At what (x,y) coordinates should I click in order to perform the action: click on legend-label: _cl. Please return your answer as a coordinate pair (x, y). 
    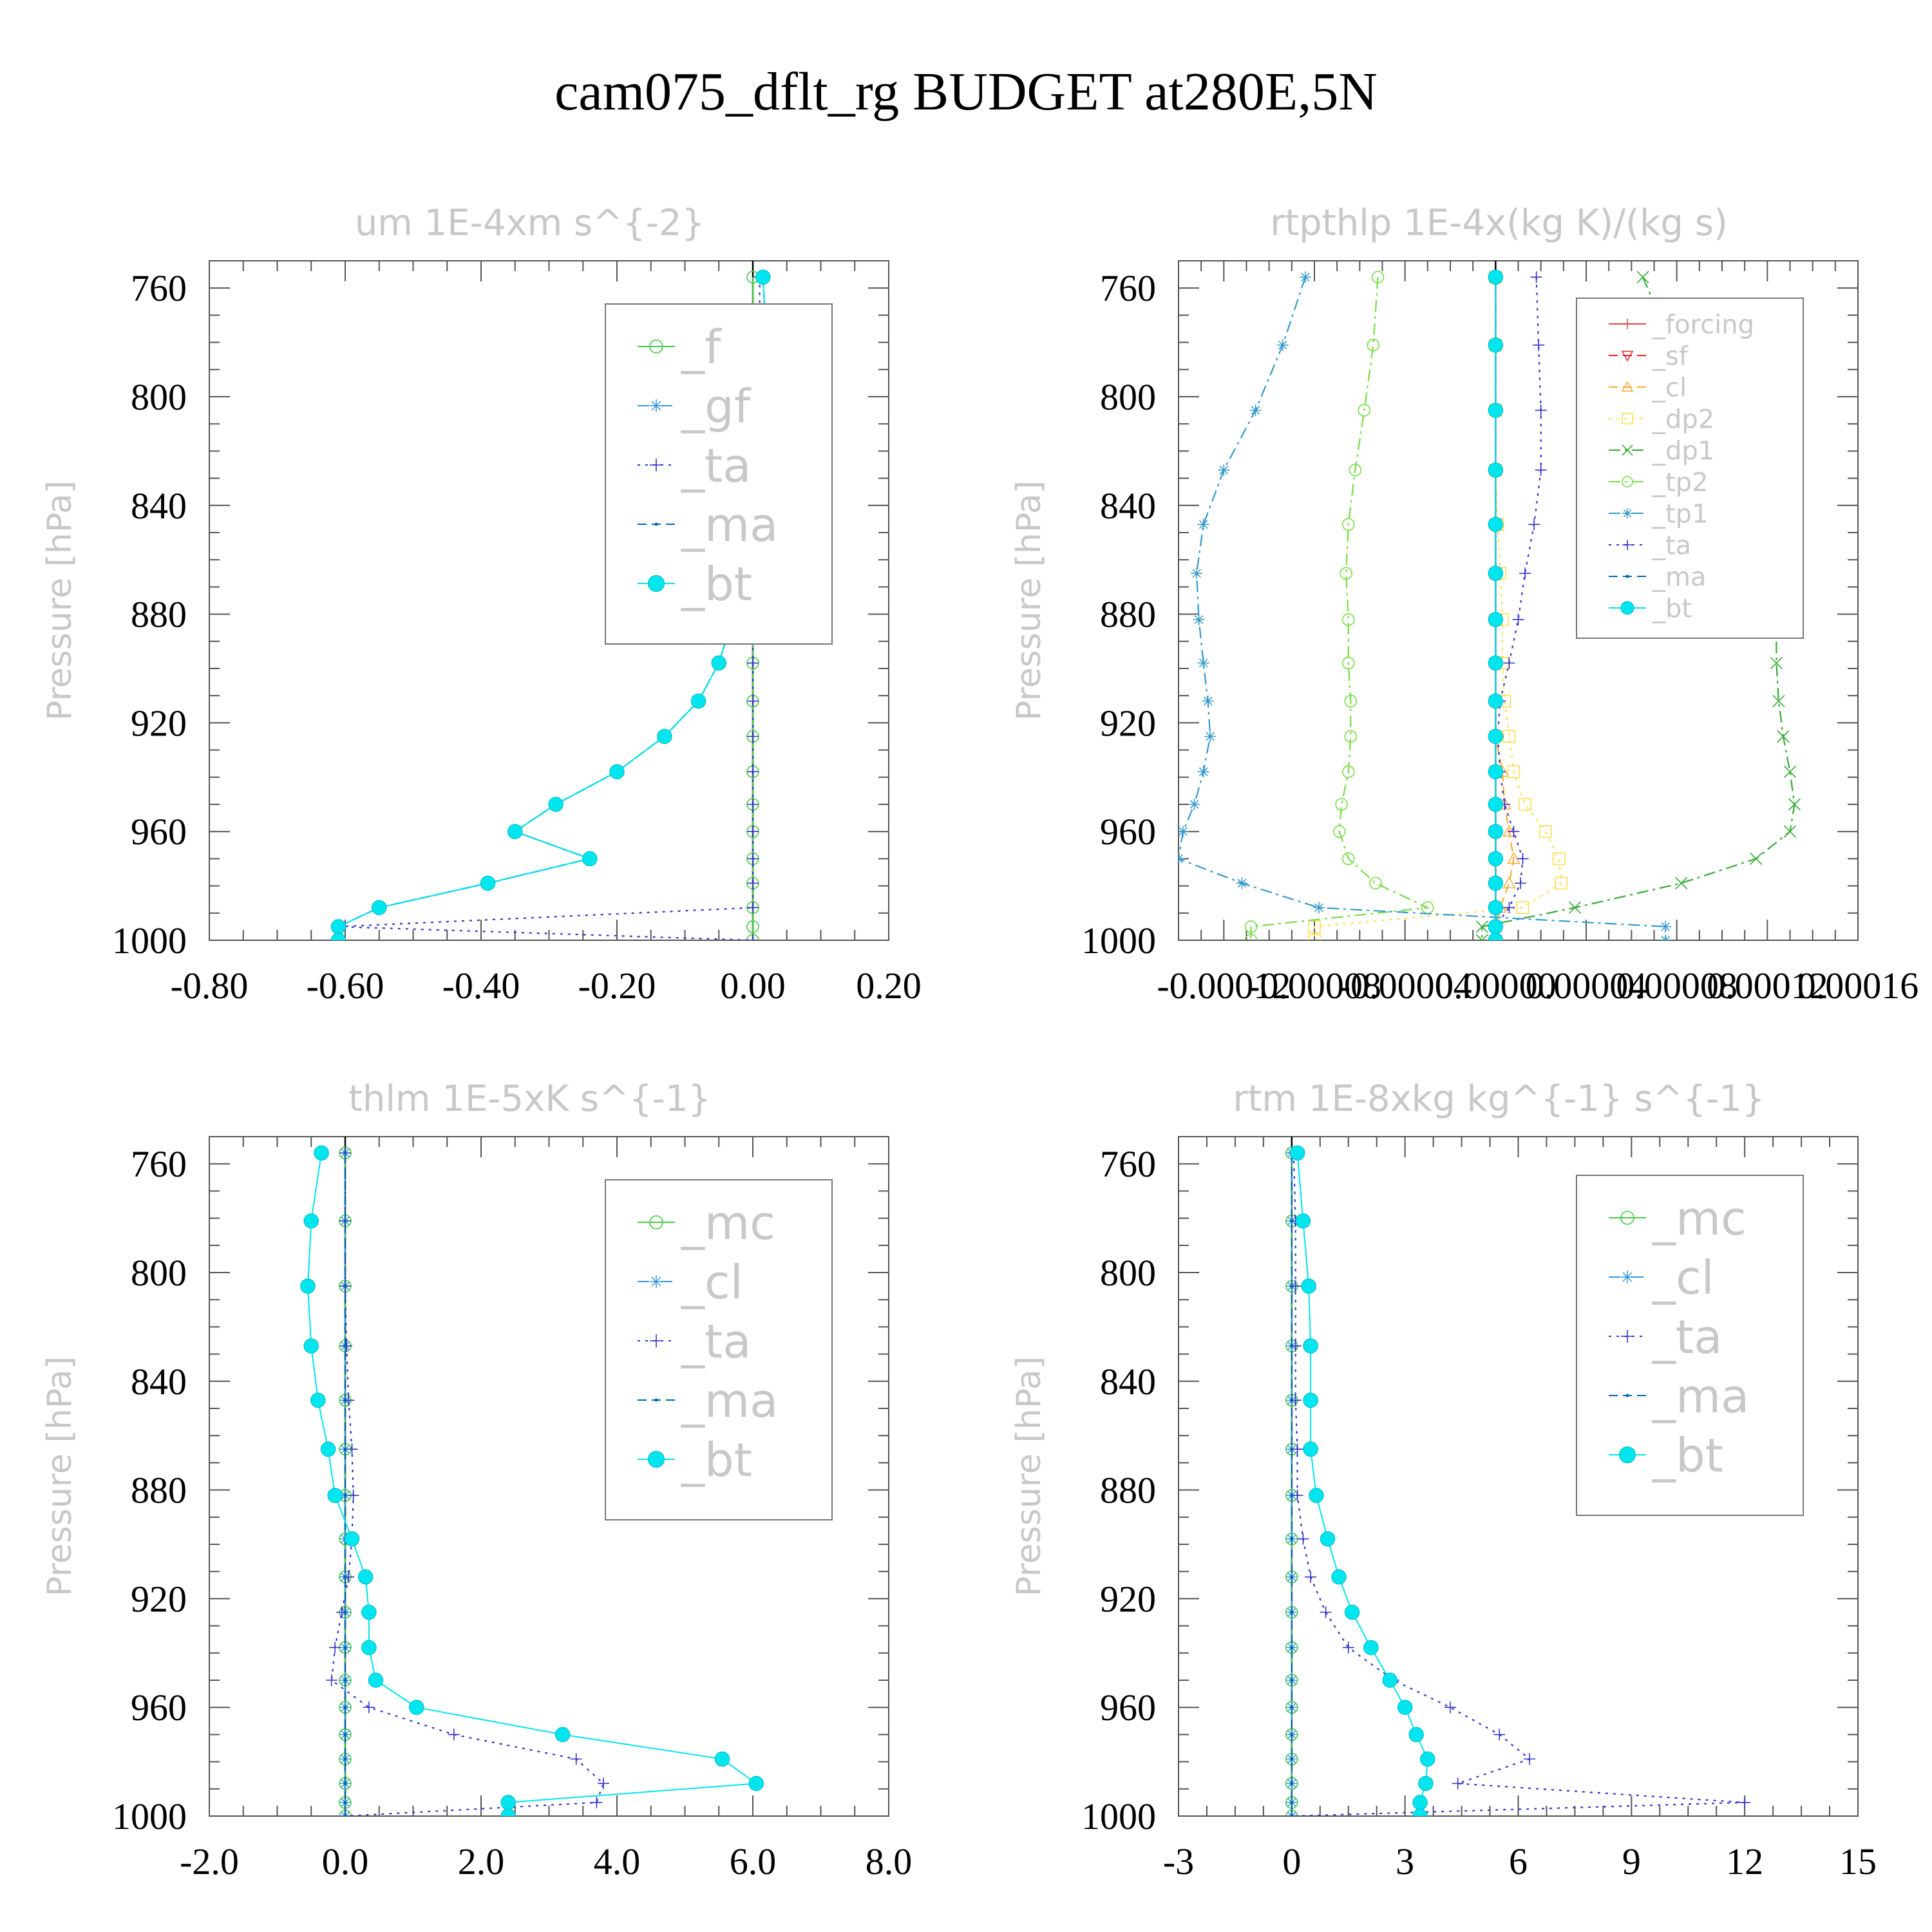
    Looking at the image, I should click on (712, 1282).